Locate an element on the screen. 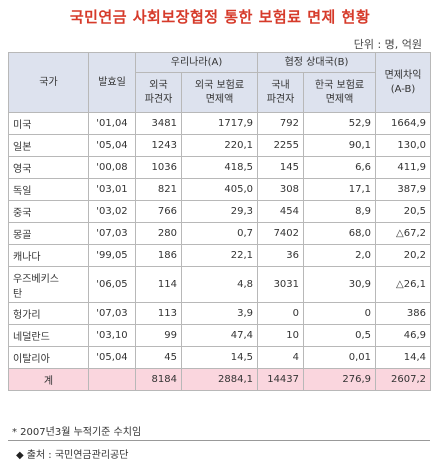 This screenshot has height=464, width=440. cell-diff: 386 is located at coordinates (403, 313).